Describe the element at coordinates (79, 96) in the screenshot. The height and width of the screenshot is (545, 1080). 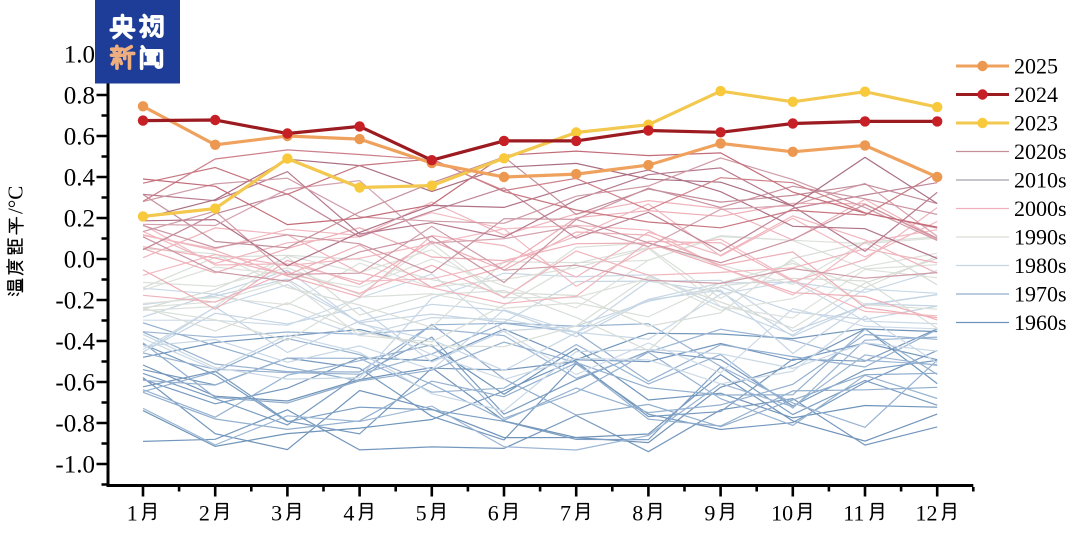
I see `svg-text: 0.8` at that location.